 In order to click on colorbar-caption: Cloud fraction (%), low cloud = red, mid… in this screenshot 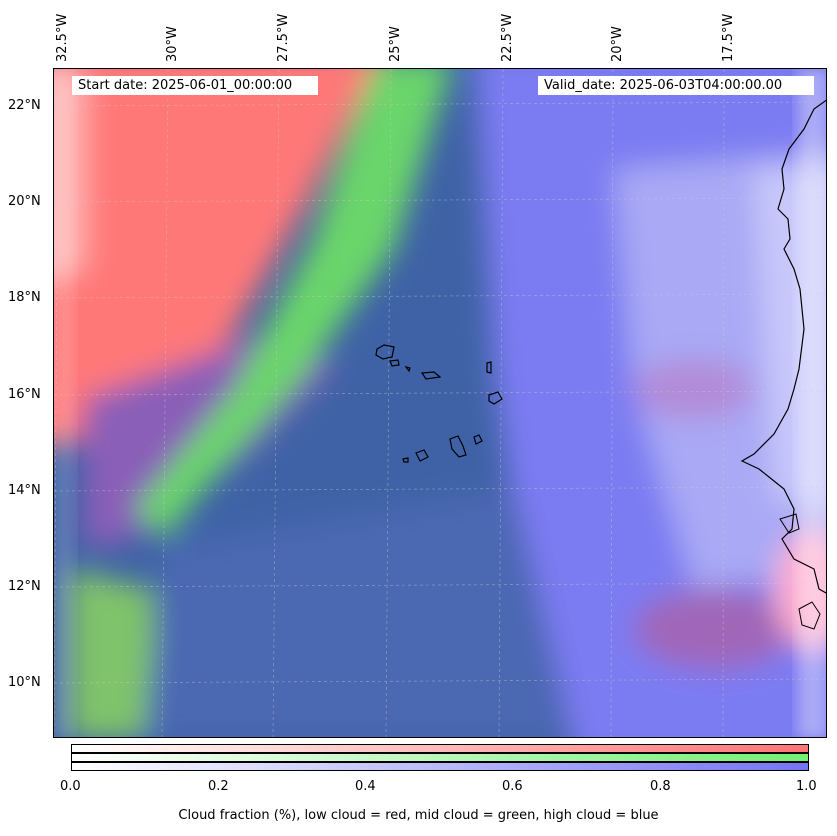, I will do `click(418, 815)`.